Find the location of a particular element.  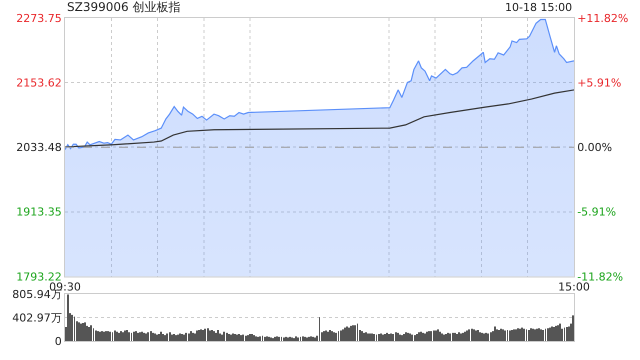

x-tick-label: 15:00 is located at coordinates (574, 287).